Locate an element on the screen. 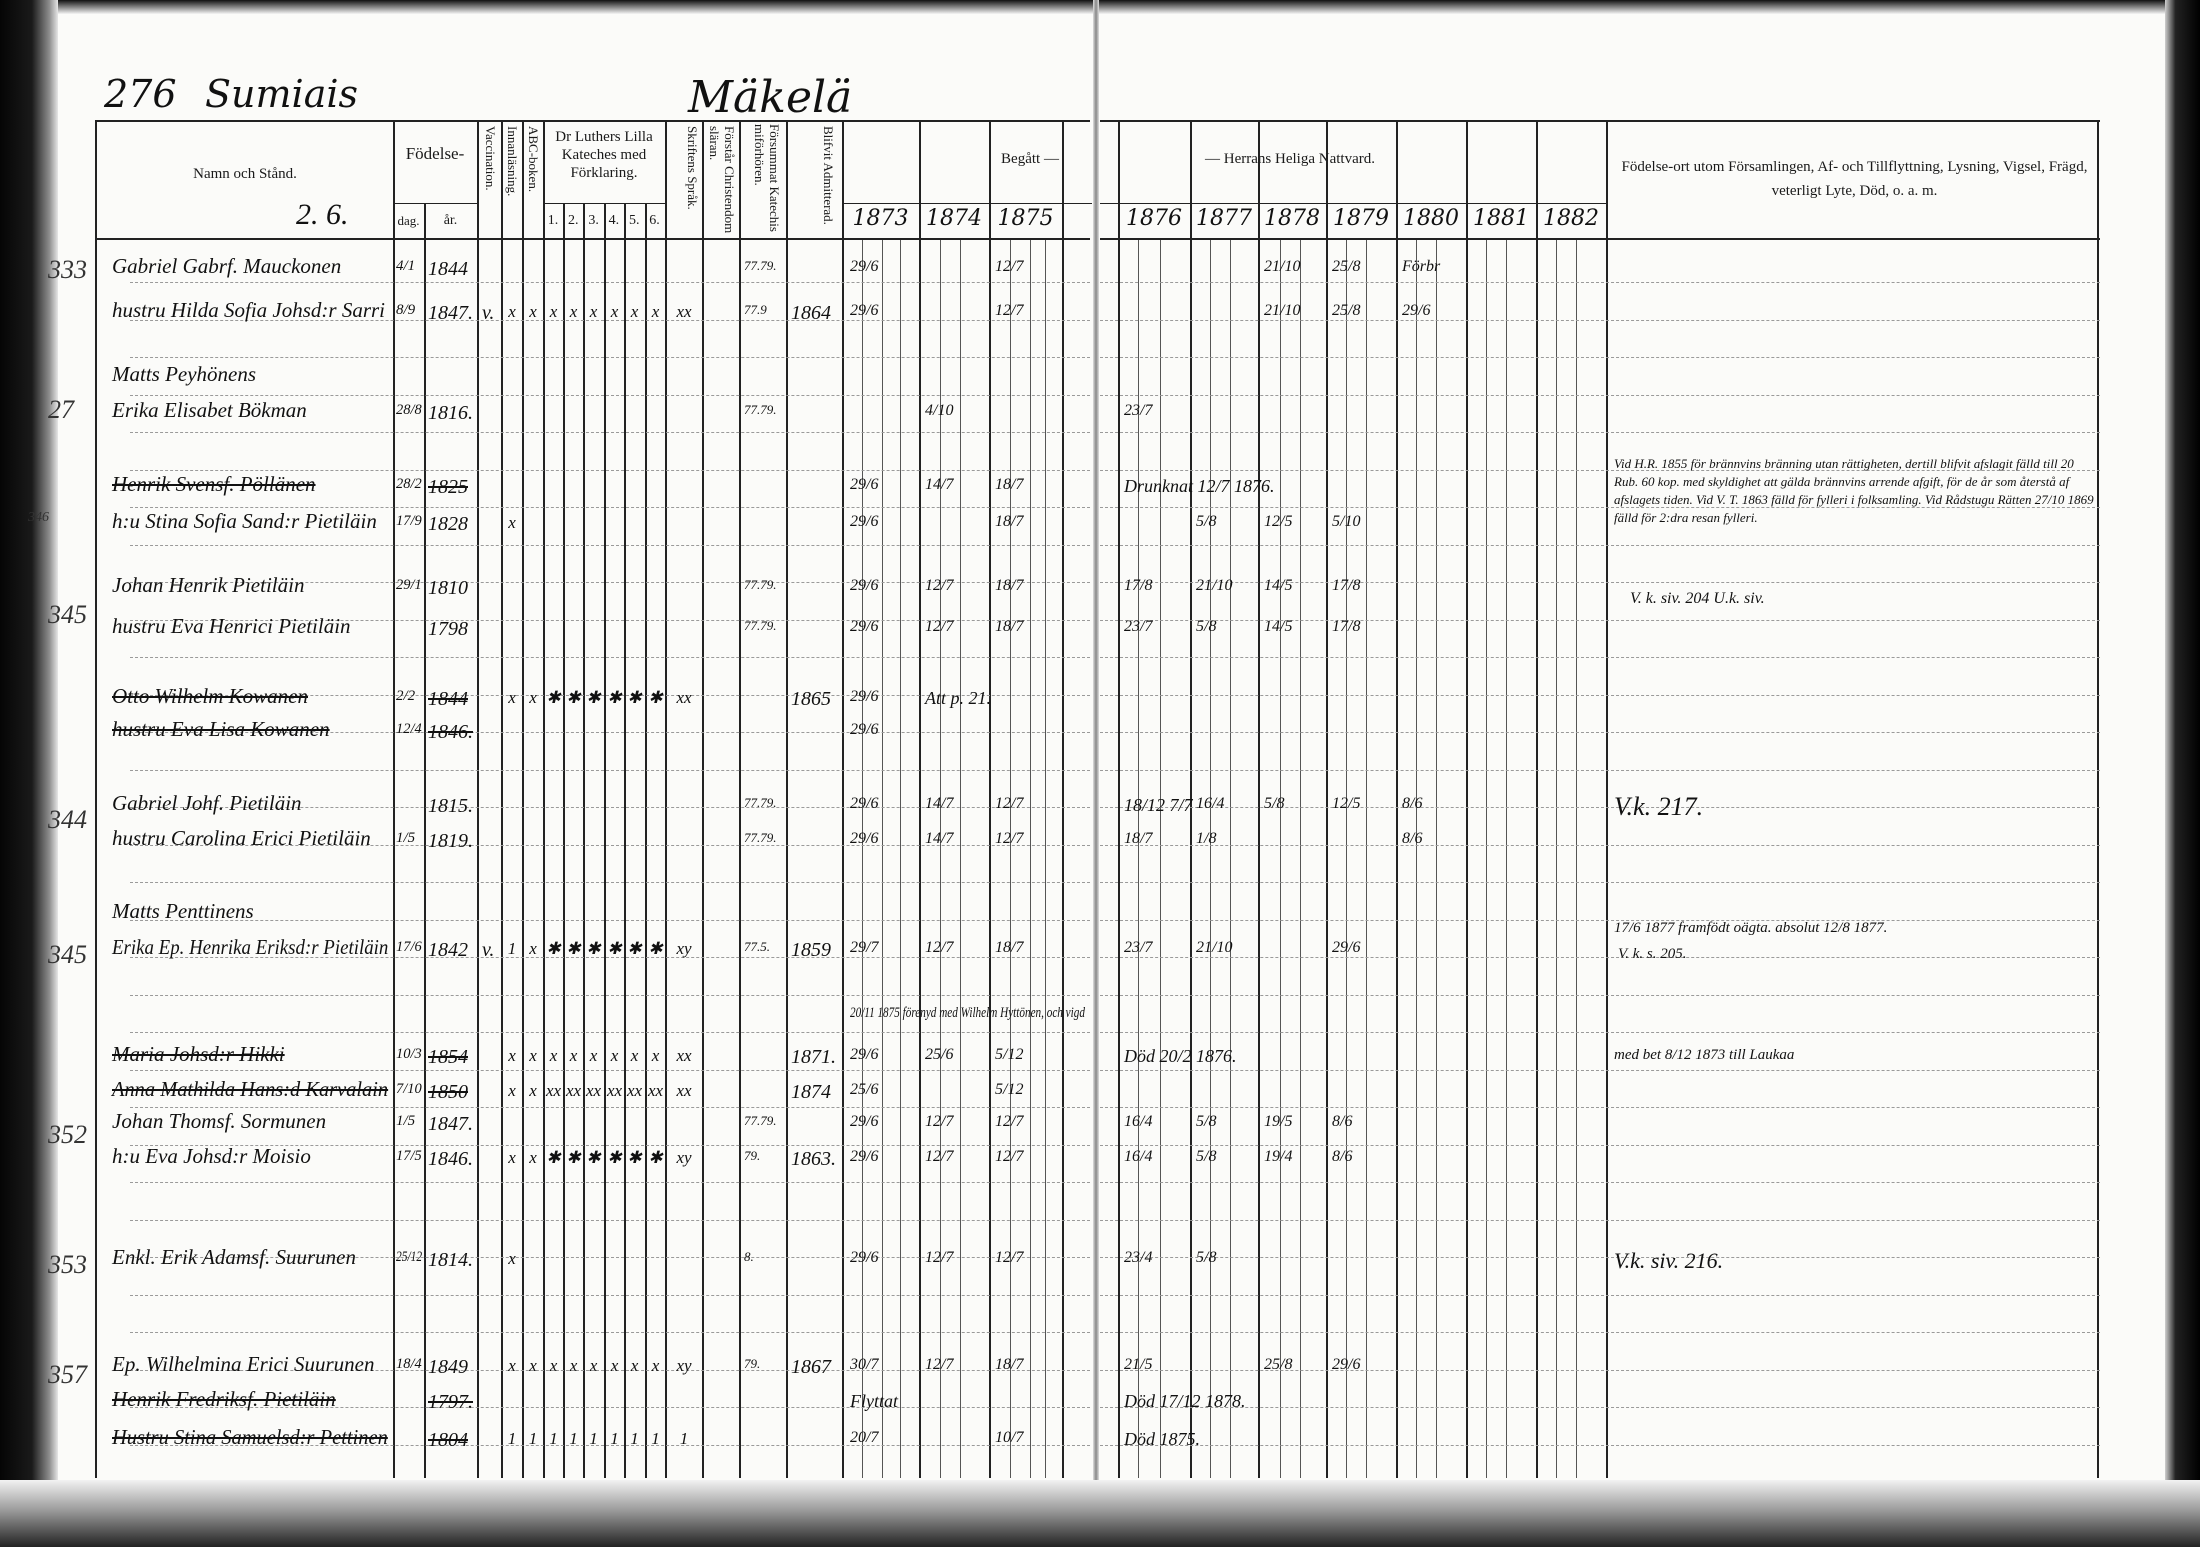  birth-day: 1/5 is located at coordinates (406, 1121).